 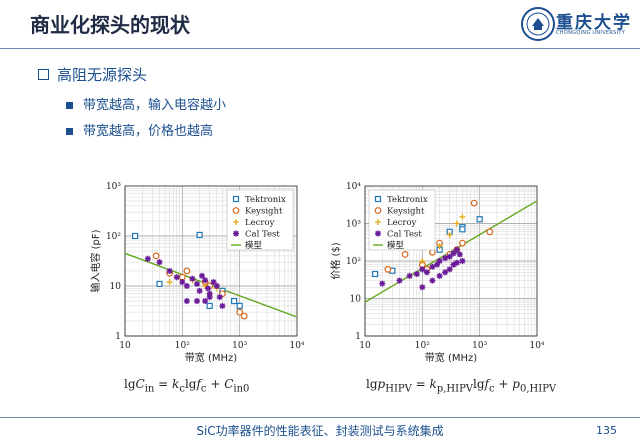 What do you see at coordinates (594, 23) in the screenshot?
I see `logo-text: 重庆大学` at bounding box center [594, 23].